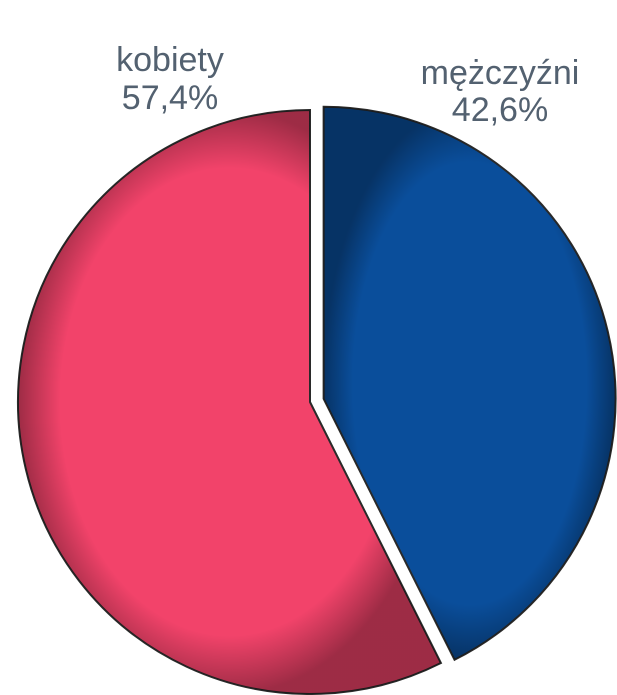  I want to click on slice-label: mężczyźni, so click(500, 73).